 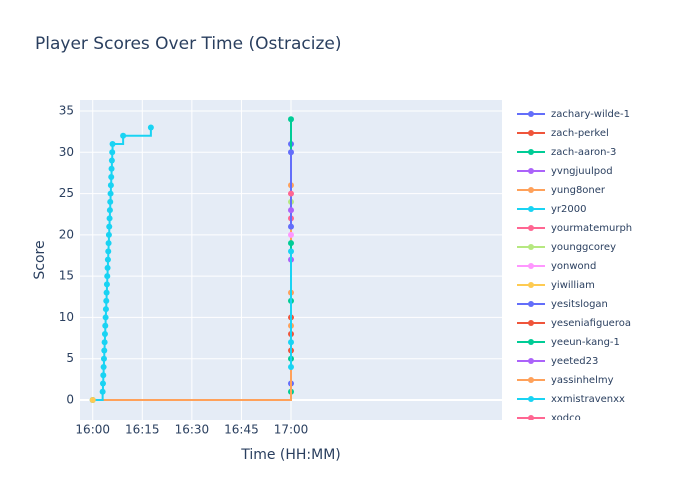 What do you see at coordinates (588, 399) in the screenshot?
I see `legend-label: xxmistravenxx` at bounding box center [588, 399].